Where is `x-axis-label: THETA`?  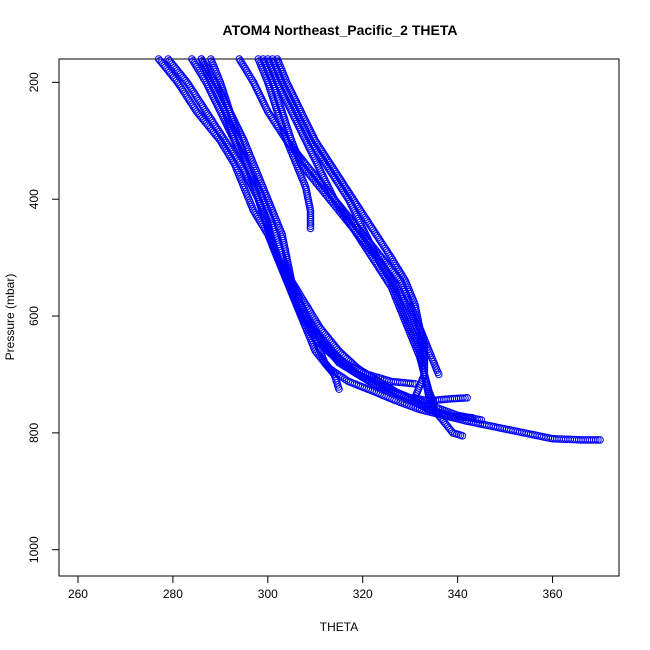 x-axis-label: THETA is located at coordinates (339, 627).